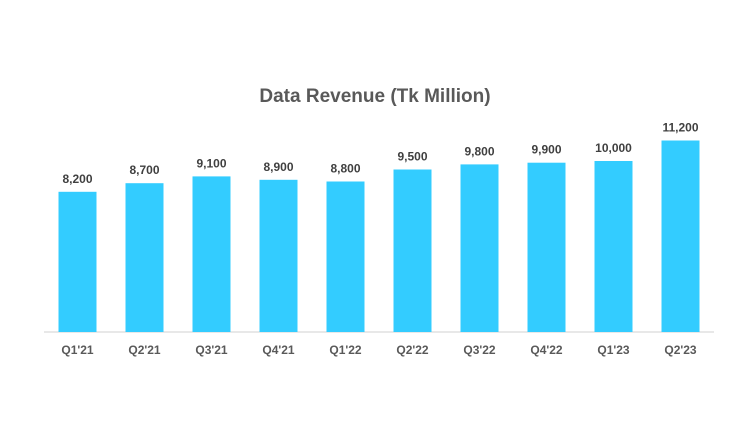 This screenshot has width=750, height=430. What do you see at coordinates (211, 350) in the screenshot?
I see `x-tick-label-2: Q3'21` at bounding box center [211, 350].